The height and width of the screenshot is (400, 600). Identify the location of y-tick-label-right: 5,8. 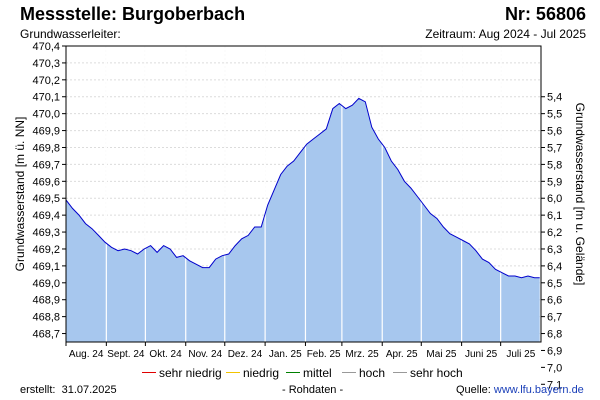
(554, 165).